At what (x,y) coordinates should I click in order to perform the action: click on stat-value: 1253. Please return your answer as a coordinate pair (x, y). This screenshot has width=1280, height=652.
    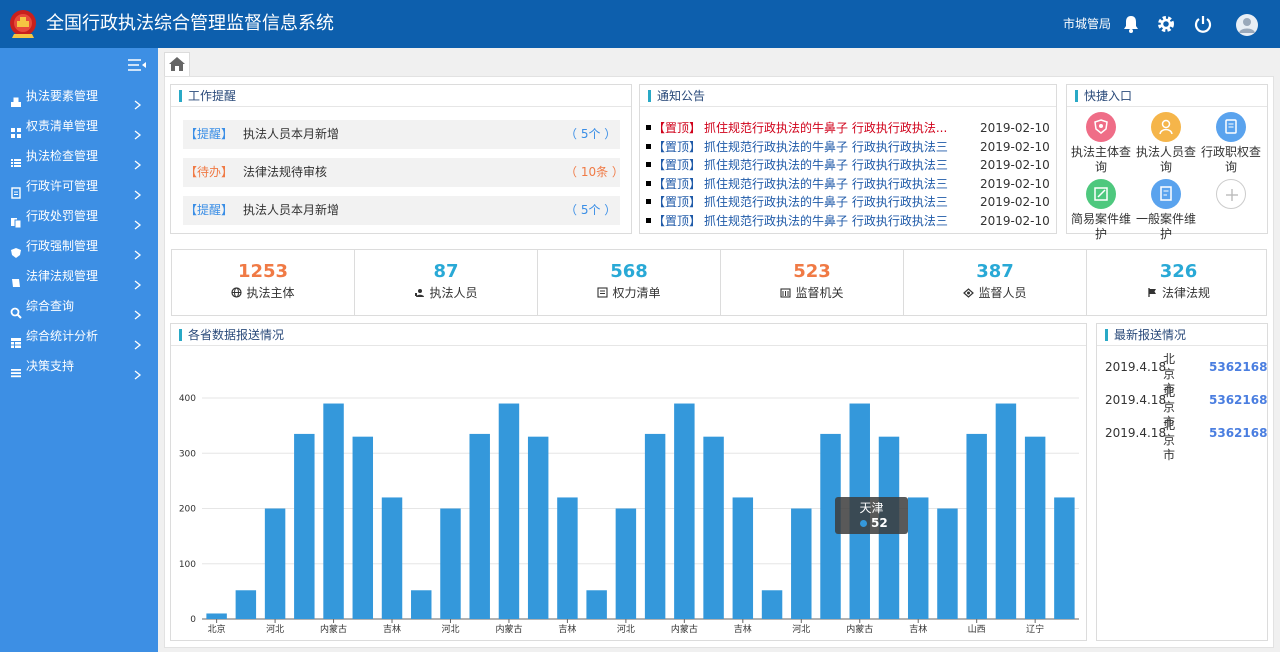
    Looking at the image, I should click on (263, 271).